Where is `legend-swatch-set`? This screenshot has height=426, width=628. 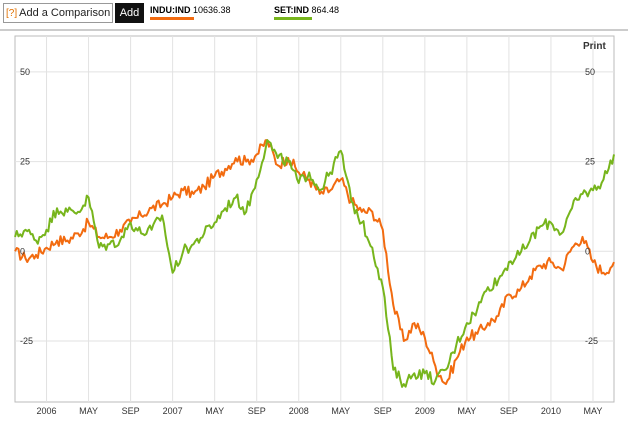 legend-swatch-set is located at coordinates (293, 18).